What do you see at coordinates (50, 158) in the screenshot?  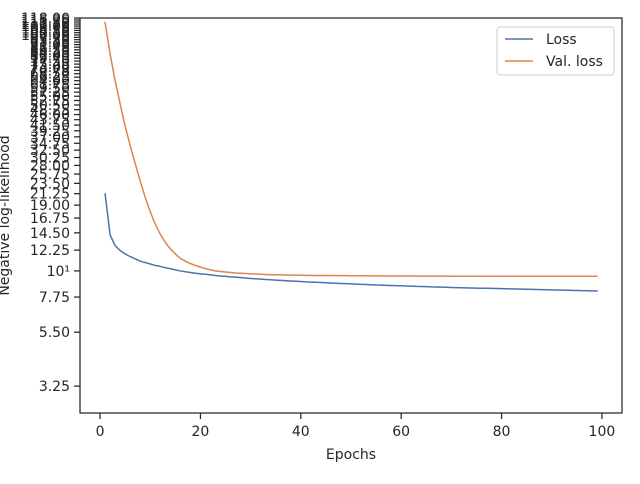 I see `y-tick-label: 30.25` at bounding box center [50, 158].